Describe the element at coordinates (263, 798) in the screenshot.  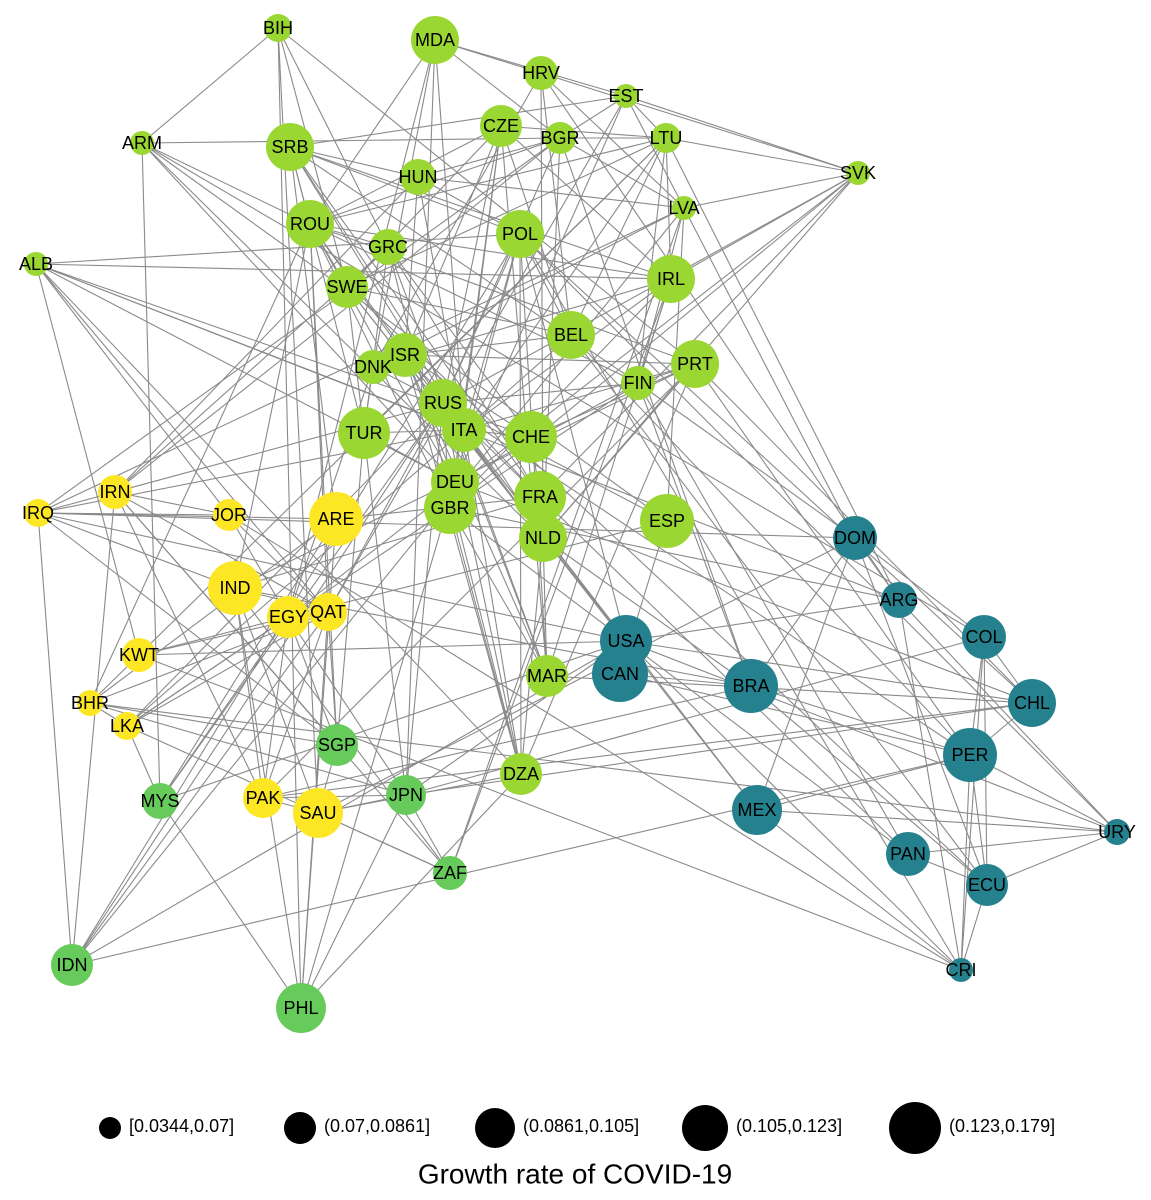
I see `node-label: PAK` at that location.